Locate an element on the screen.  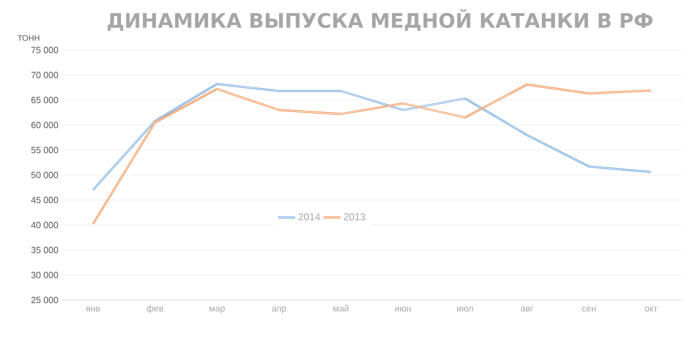
x-tick-label: май is located at coordinates (341, 308).